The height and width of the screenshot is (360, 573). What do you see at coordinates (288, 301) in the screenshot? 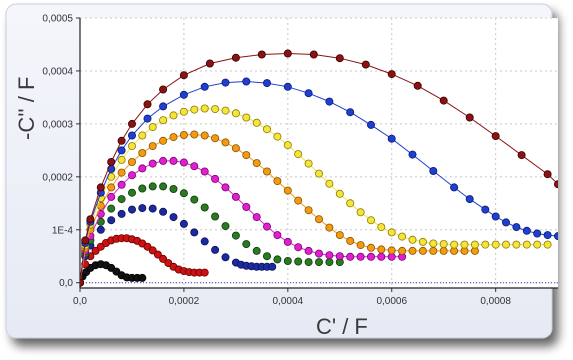
I see `x-tick-label: 0,0004` at bounding box center [288, 301].